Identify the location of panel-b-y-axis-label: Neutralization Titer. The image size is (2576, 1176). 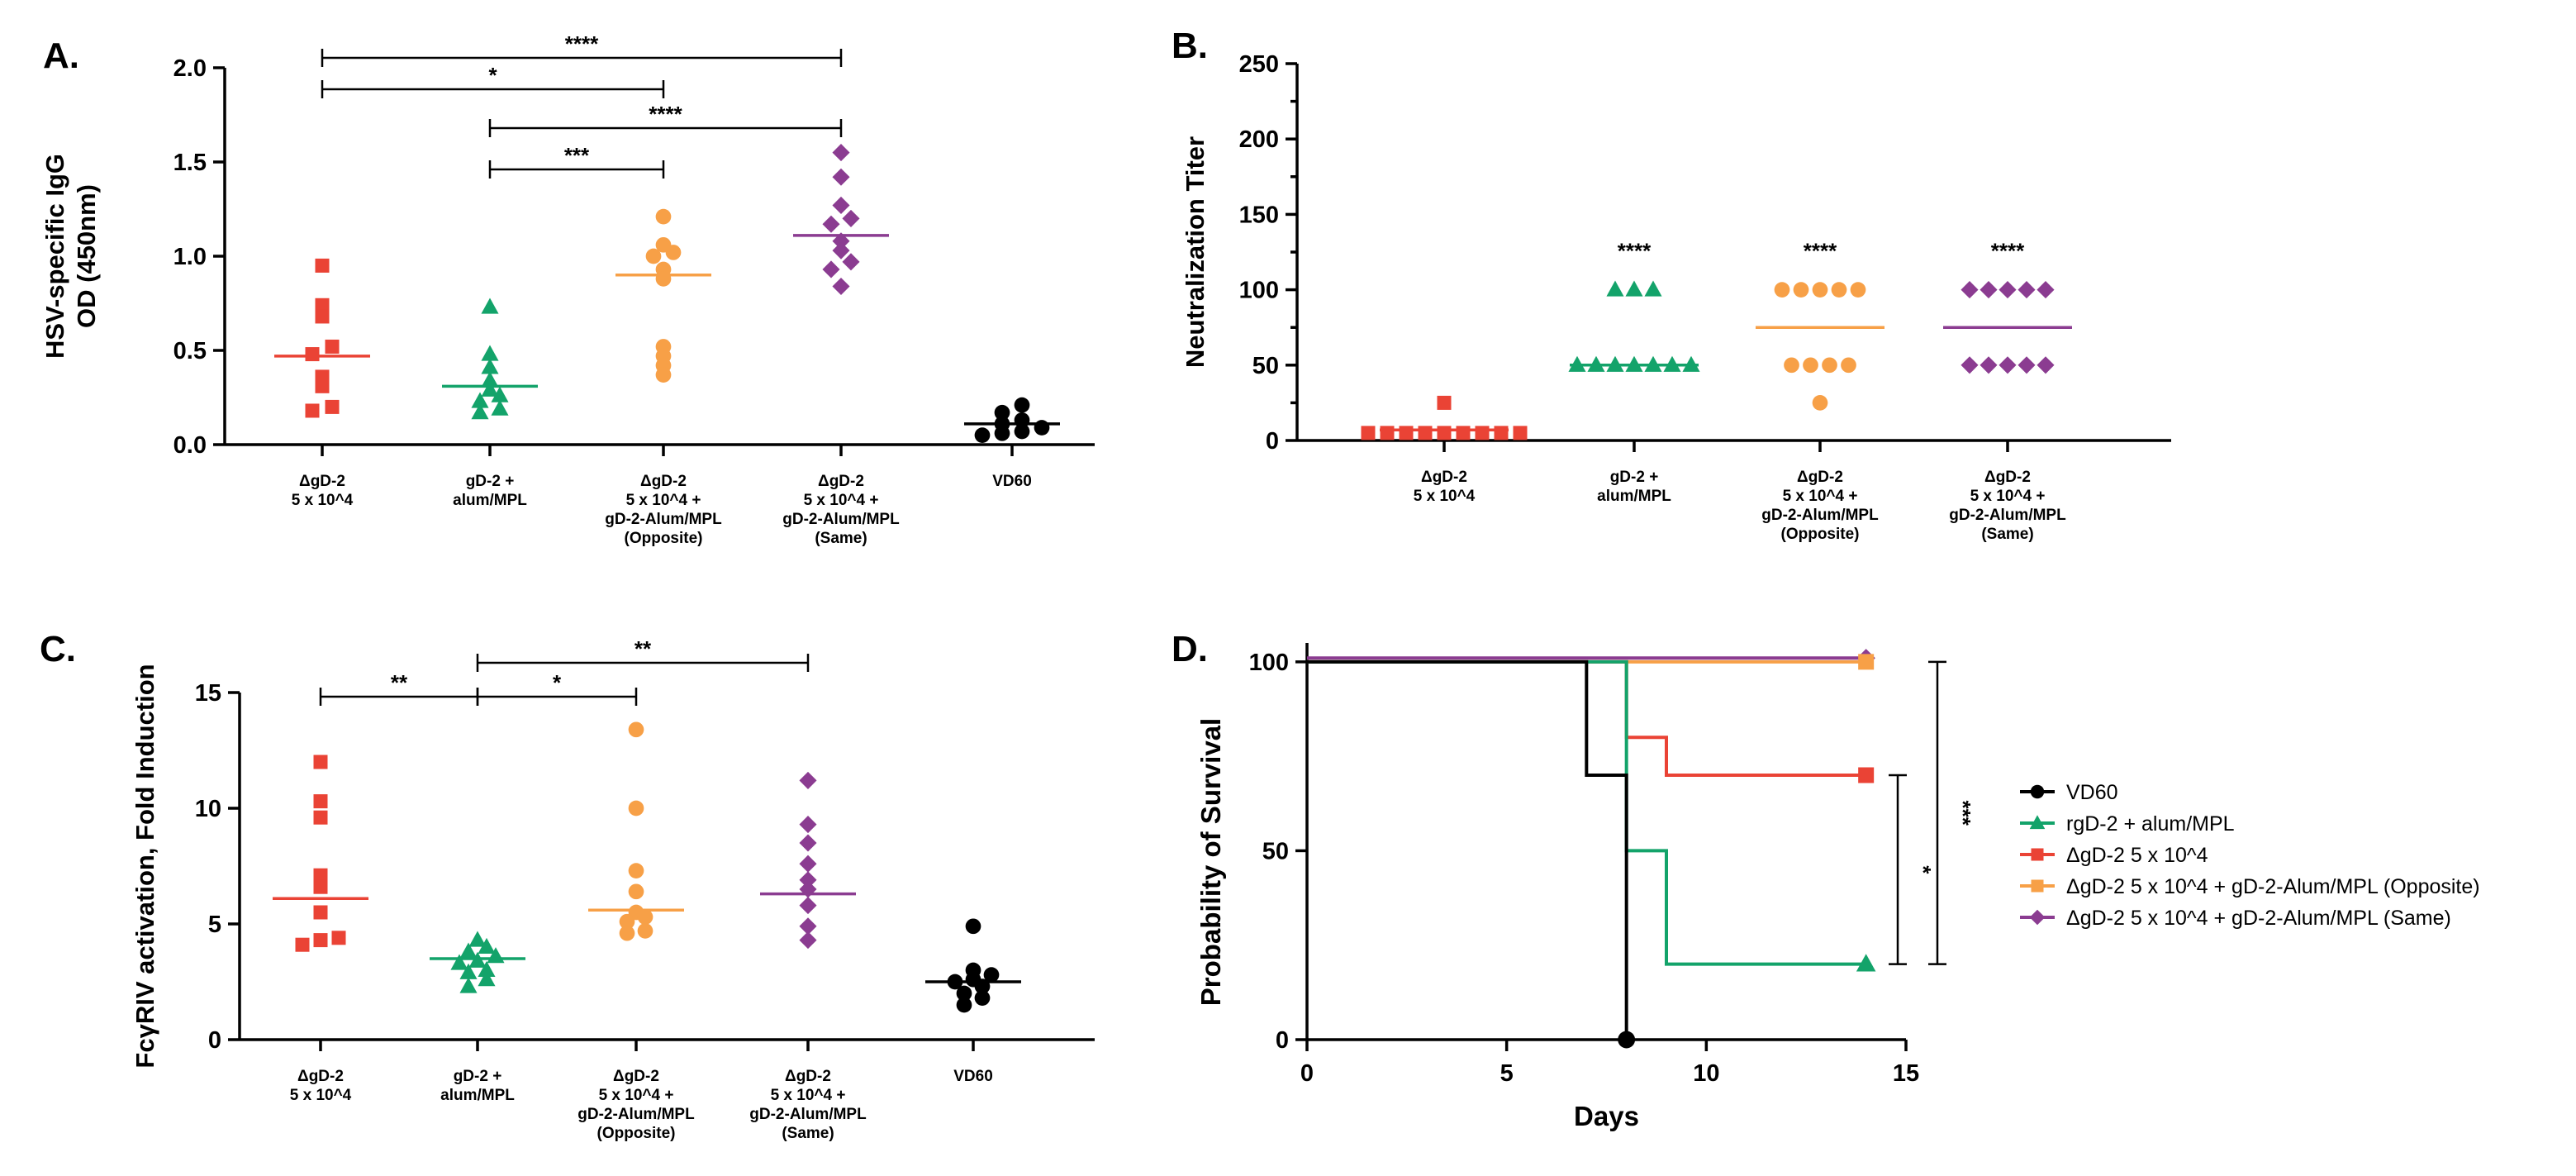
(1195, 252).